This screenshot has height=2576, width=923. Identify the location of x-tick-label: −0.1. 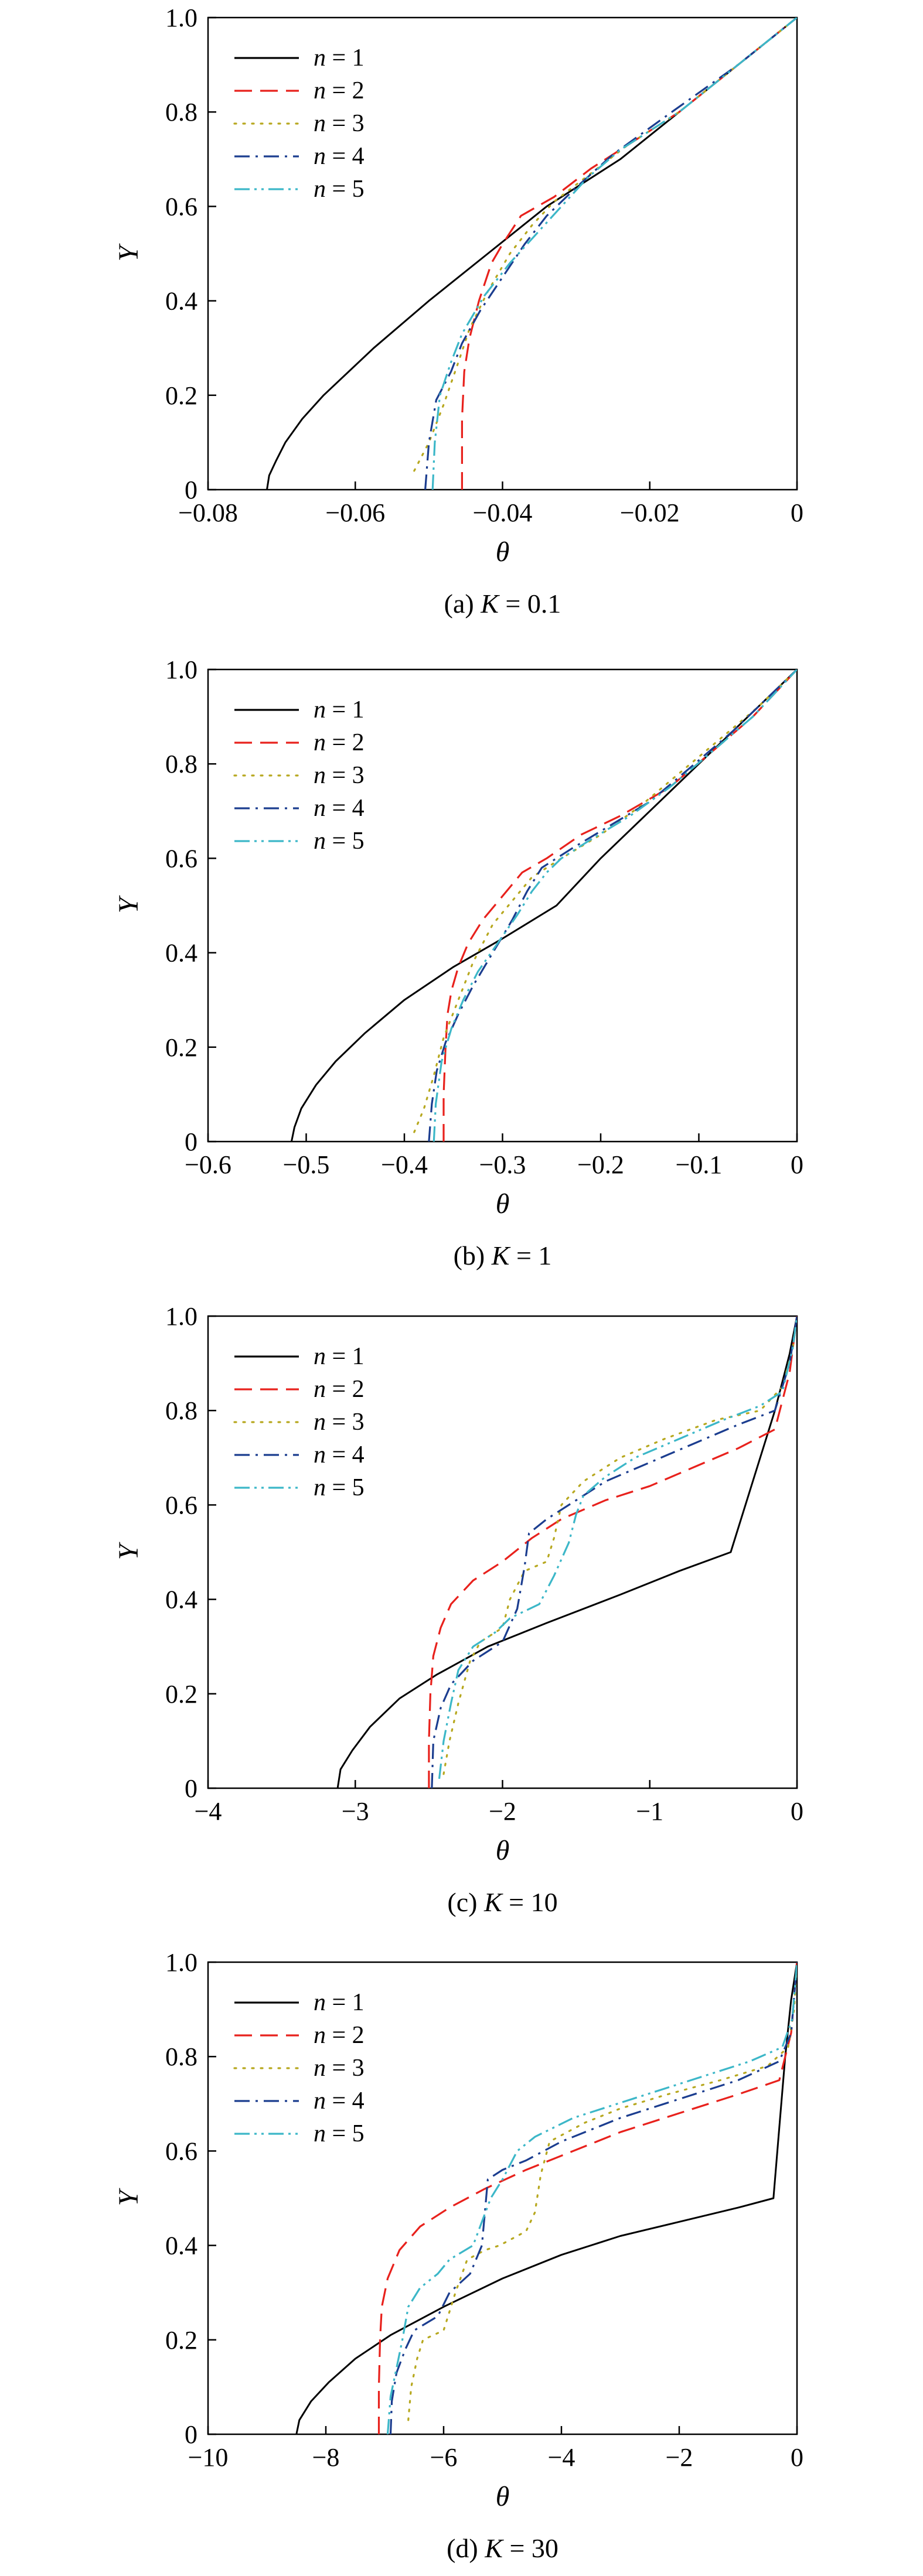
(699, 1164).